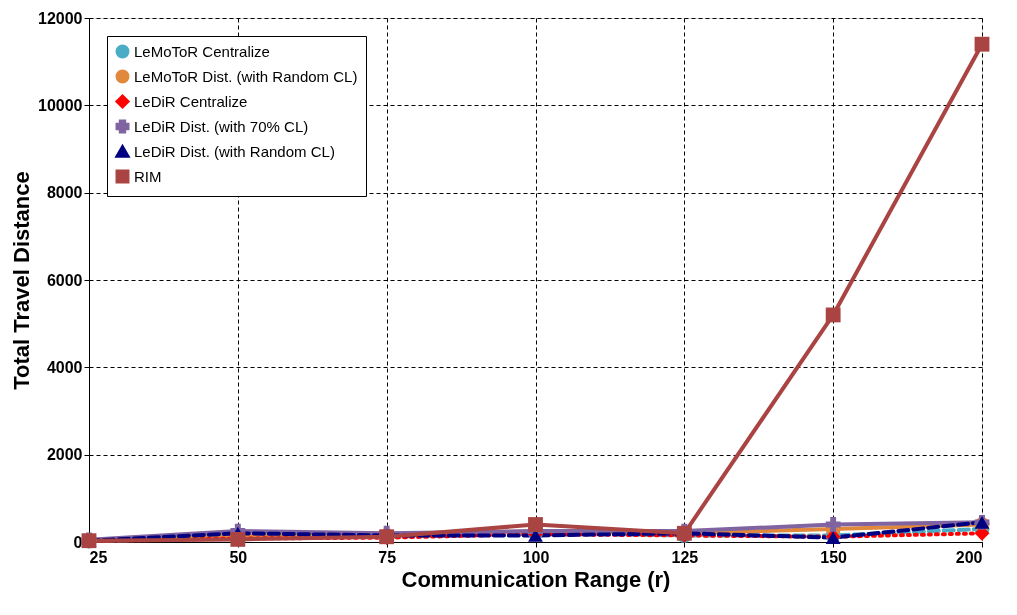 Image resolution: width=1017 pixels, height=615 pixels. Describe the element at coordinates (969, 557) in the screenshot. I see `x-tick-label: 200` at that location.